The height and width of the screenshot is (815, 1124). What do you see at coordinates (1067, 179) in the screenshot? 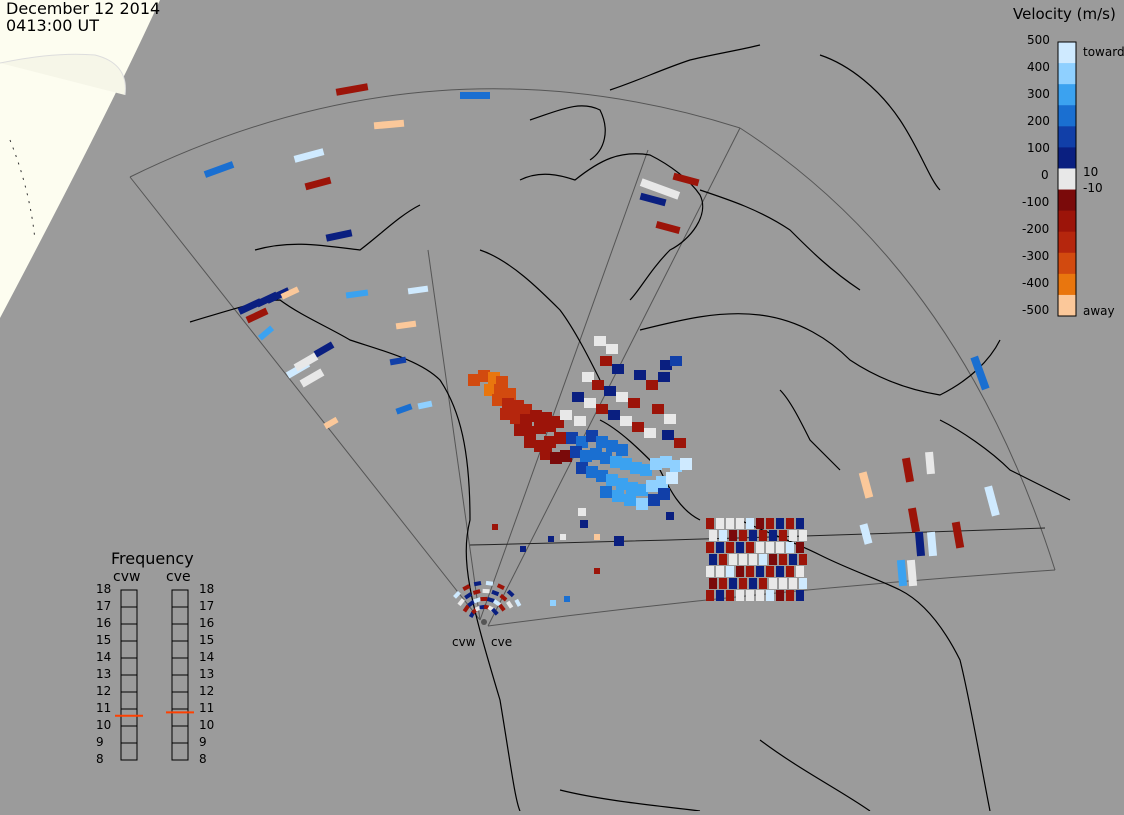
I see `velocity-colorbar` at bounding box center [1067, 179].